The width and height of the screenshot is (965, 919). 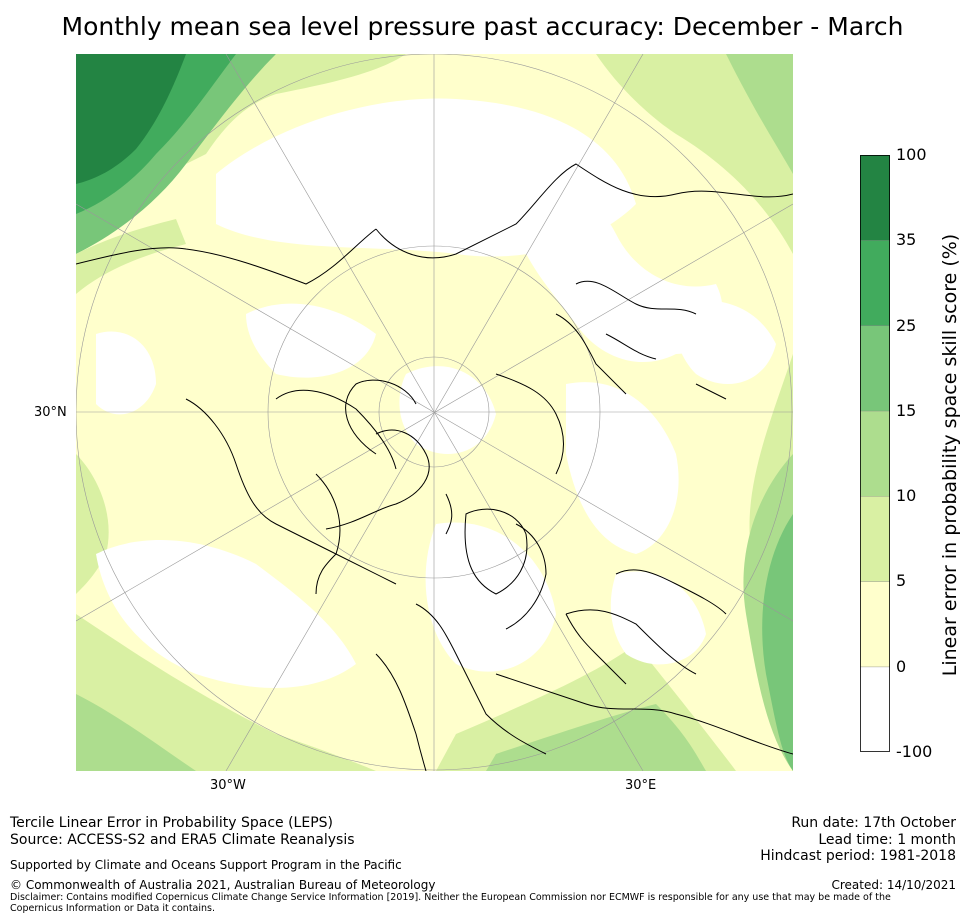 I want to click on colorbar-tick-label: 5, so click(x=901, y=581).